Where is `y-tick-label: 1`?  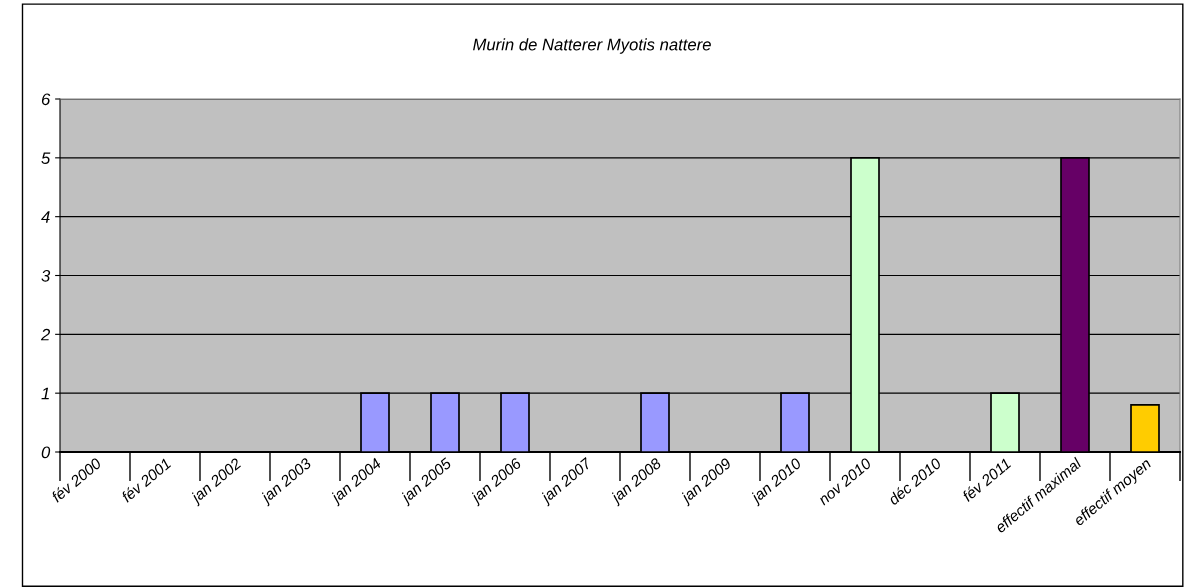
y-tick-label: 1 is located at coordinates (45, 393).